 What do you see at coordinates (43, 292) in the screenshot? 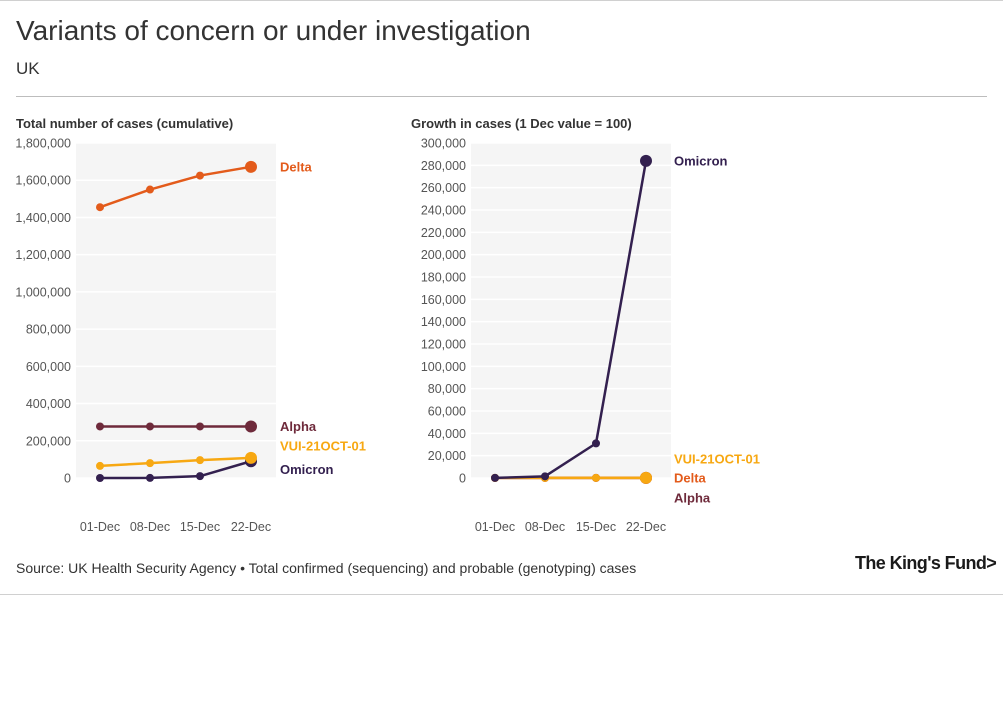
I see `y-tick-label: 1,000,000` at bounding box center [43, 292].